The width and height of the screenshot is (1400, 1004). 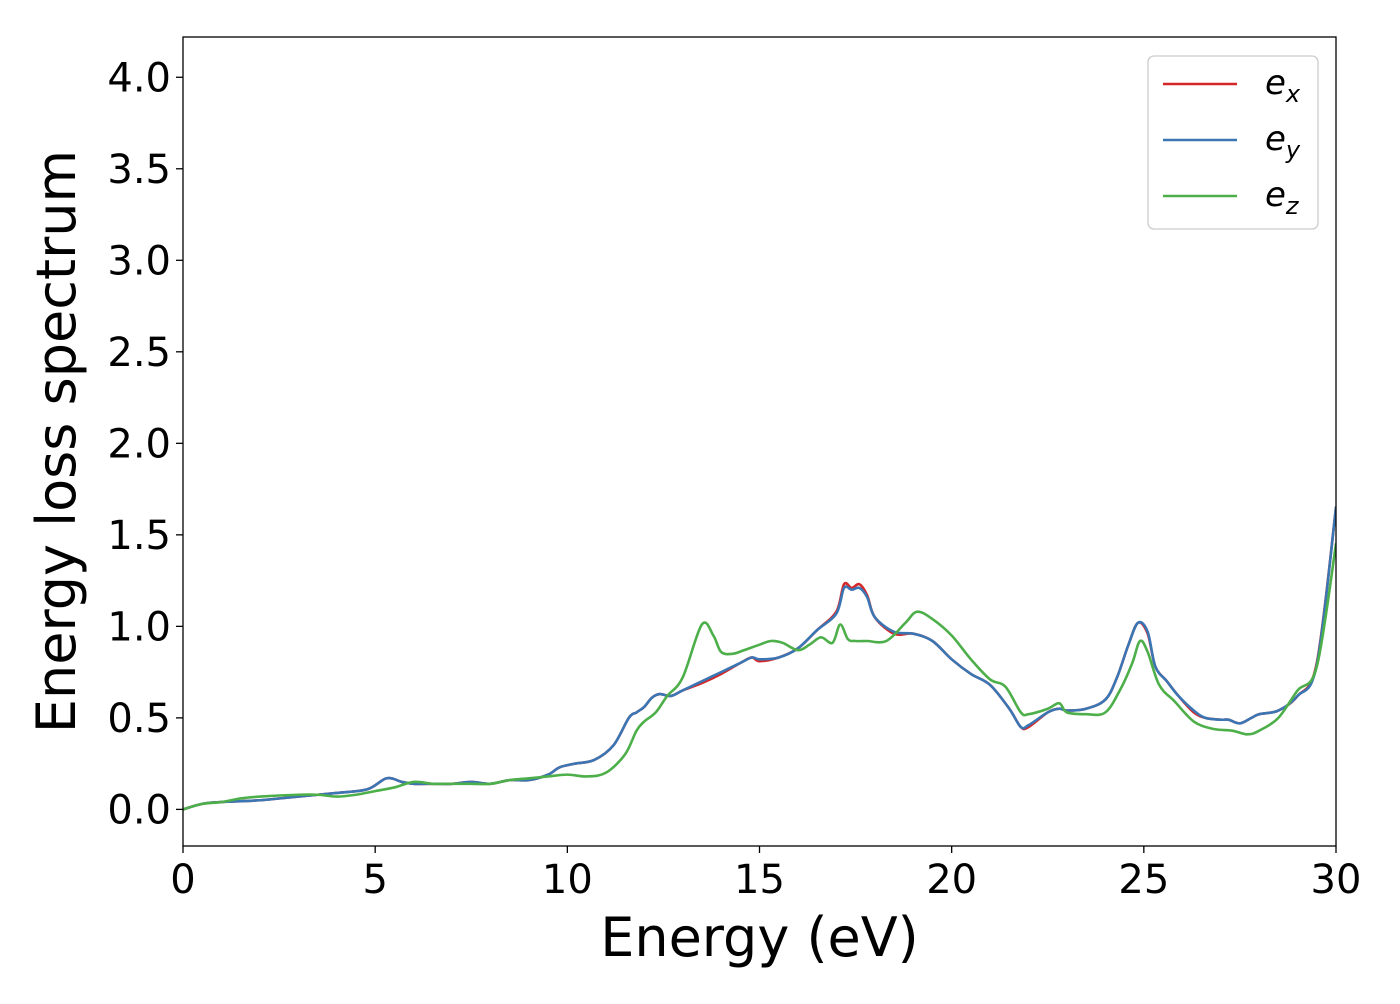 What do you see at coordinates (1143, 880) in the screenshot?
I see `x-tick-label: 25` at bounding box center [1143, 880].